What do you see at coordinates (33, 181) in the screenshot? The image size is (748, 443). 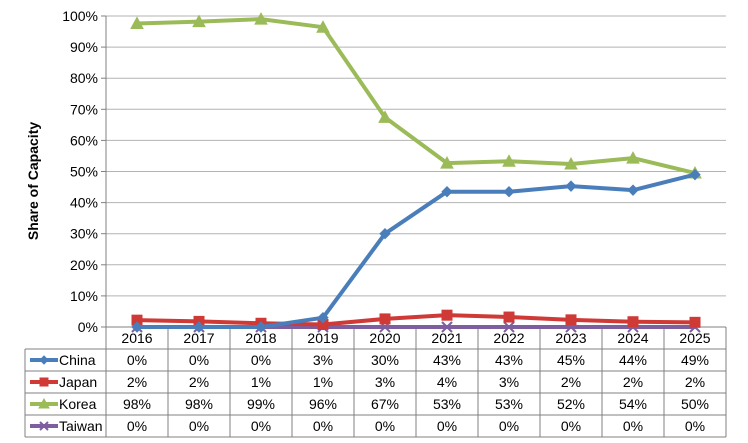 I see `y-axis-title: Share of Capacity` at bounding box center [33, 181].